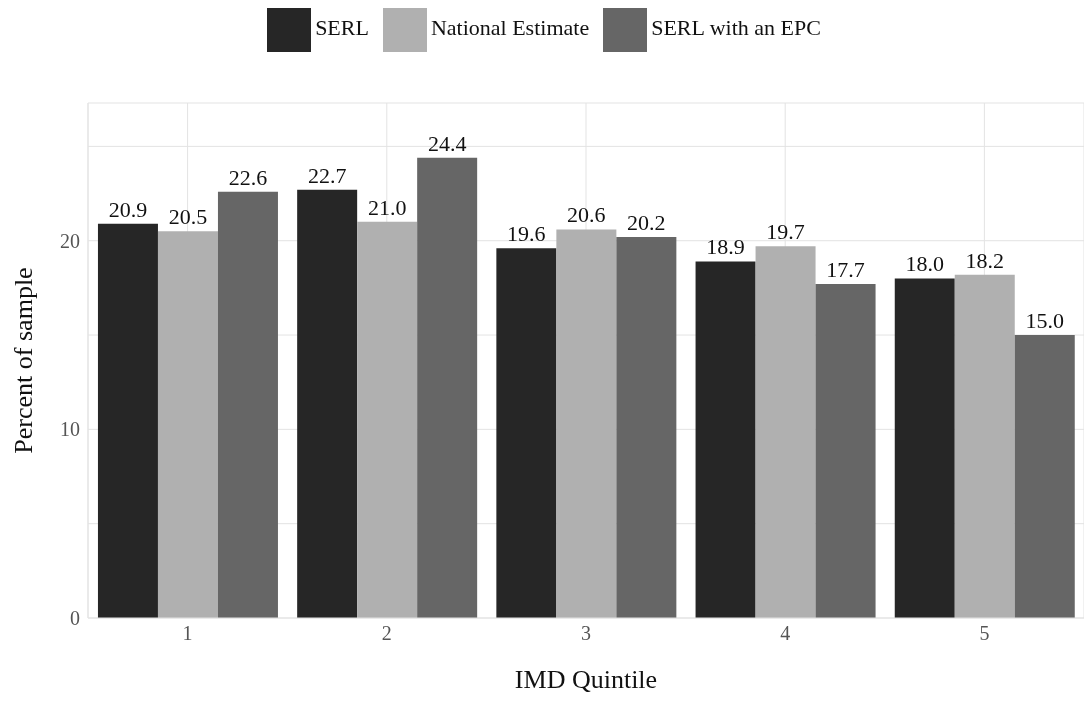 The height and width of the screenshot is (715, 1092). What do you see at coordinates (1045, 321) in the screenshot?
I see `data-label: 15.0` at bounding box center [1045, 321].